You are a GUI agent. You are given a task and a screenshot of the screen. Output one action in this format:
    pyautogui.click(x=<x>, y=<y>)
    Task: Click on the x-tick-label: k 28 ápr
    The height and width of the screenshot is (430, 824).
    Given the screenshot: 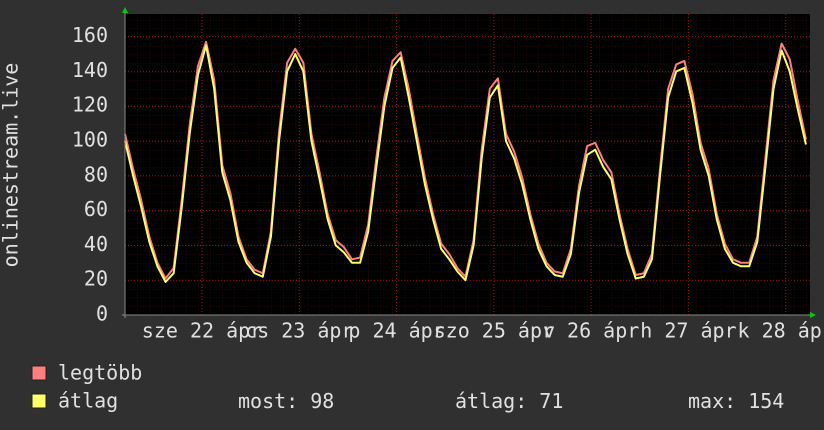 What is the action you would take?
    pyautogui.click(x=781, y=331)
    